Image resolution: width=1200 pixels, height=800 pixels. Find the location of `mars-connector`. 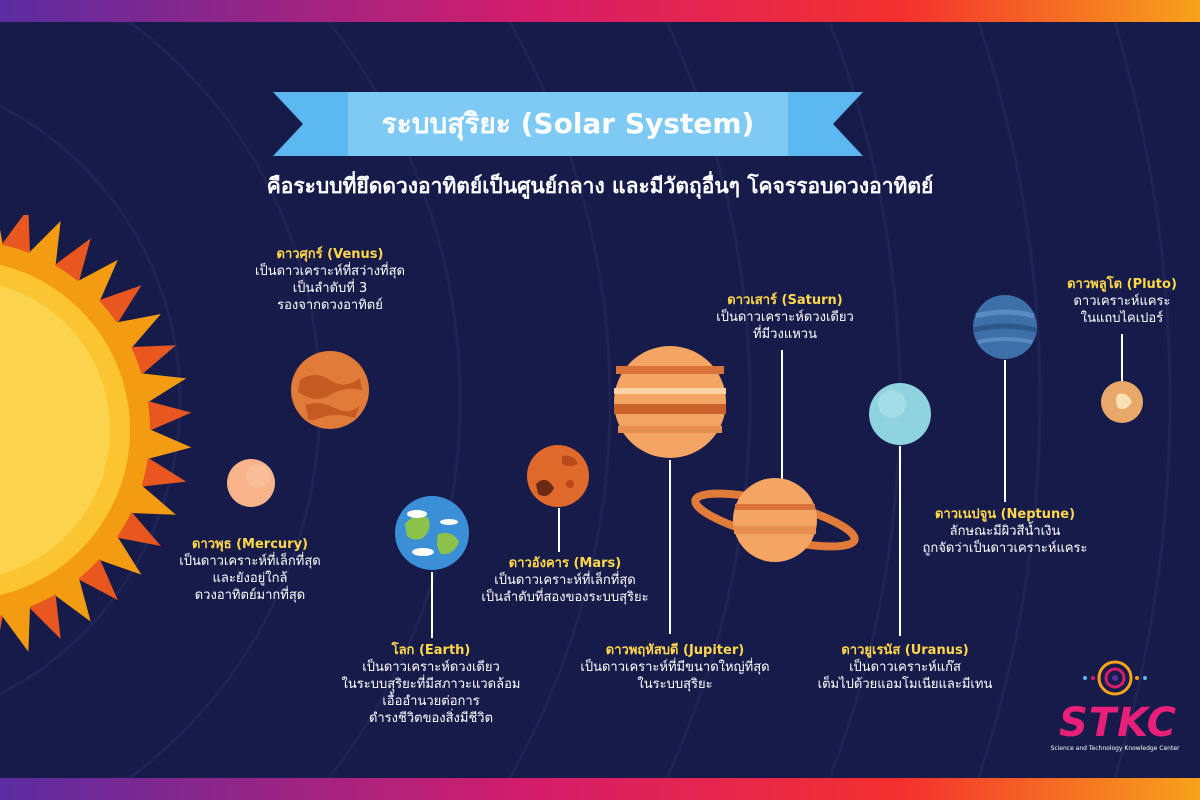

mars-connector is located at coordinates (559, 530).